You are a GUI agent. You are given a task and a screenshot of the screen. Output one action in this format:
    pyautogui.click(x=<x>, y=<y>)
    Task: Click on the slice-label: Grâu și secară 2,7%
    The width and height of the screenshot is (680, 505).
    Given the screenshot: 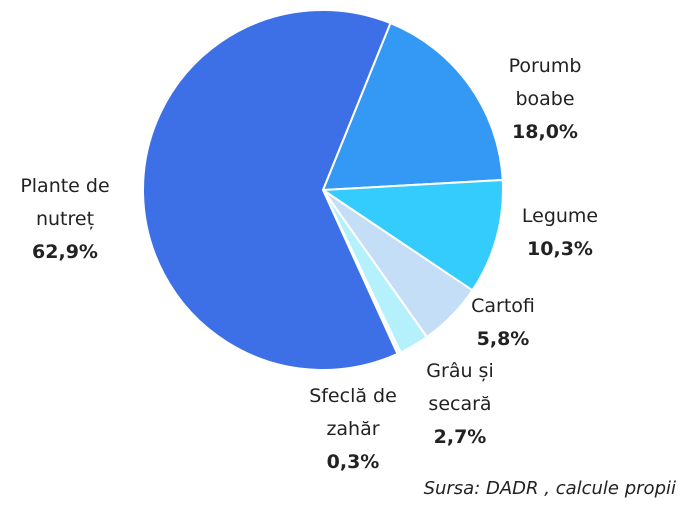 What is the action you would take?
    pyautogui.click(x=460, y=404)
    